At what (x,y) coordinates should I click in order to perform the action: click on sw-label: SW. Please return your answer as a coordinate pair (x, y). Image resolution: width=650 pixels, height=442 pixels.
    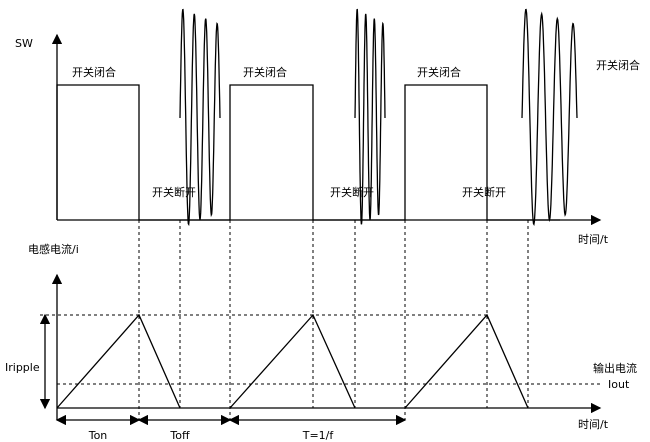
    Looking at the image, I should click on (24, 43).